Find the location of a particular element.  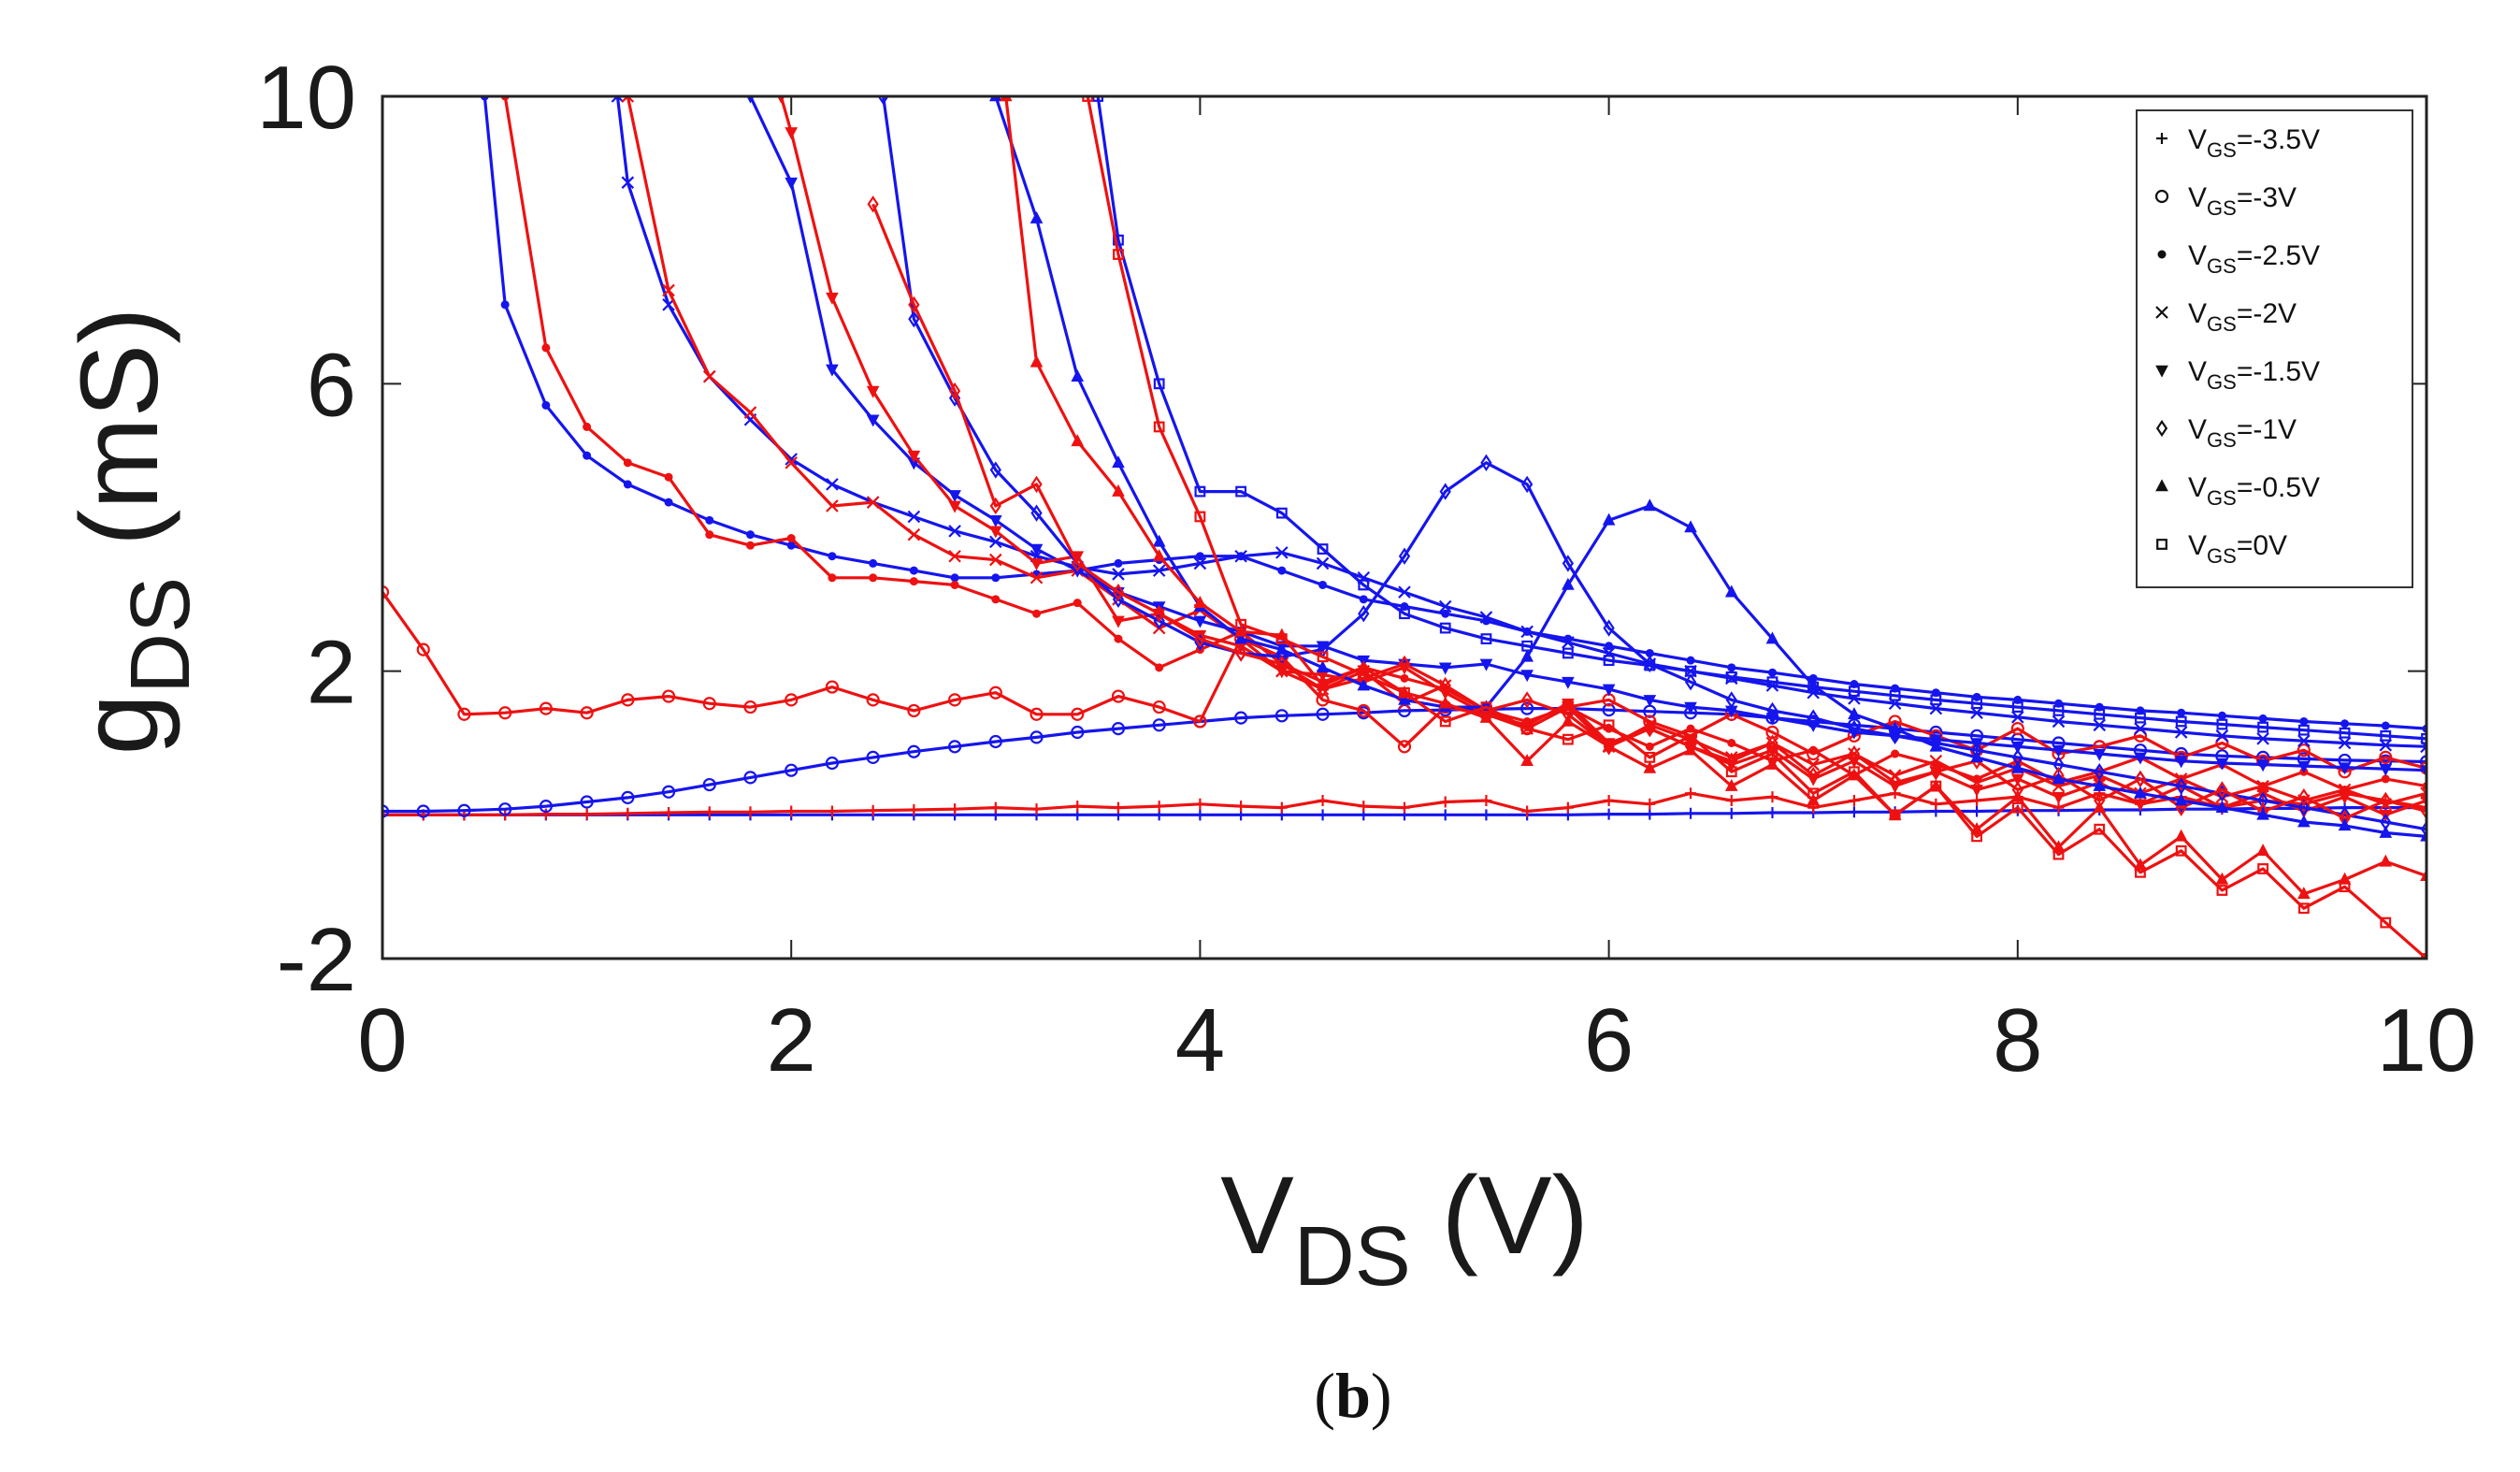

legend-label: VGS=-2V is located at coordinates (2242, 317).